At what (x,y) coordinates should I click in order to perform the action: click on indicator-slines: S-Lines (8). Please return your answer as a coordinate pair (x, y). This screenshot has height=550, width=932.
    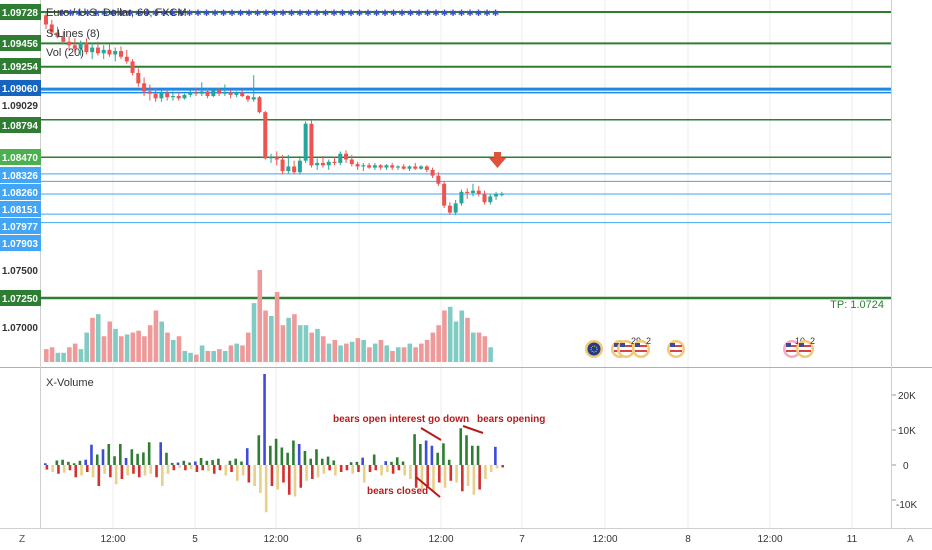
    Looking at the image, I should click on (73, 34).